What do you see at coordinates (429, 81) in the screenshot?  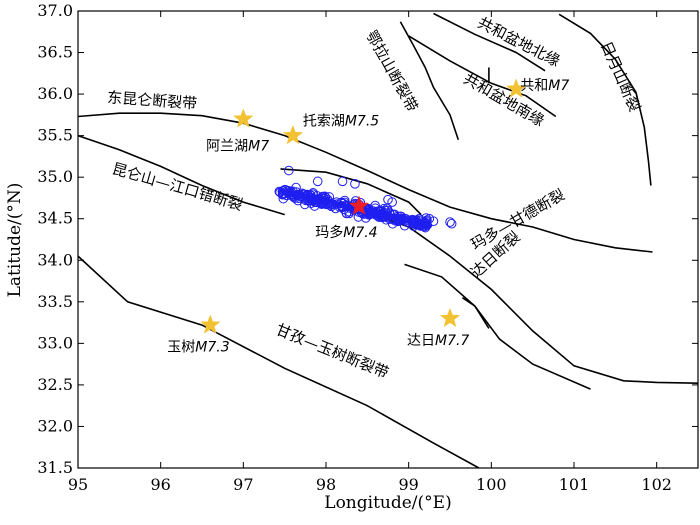 I see `fault-line-ela-shan` at bounding box center [429, 81].